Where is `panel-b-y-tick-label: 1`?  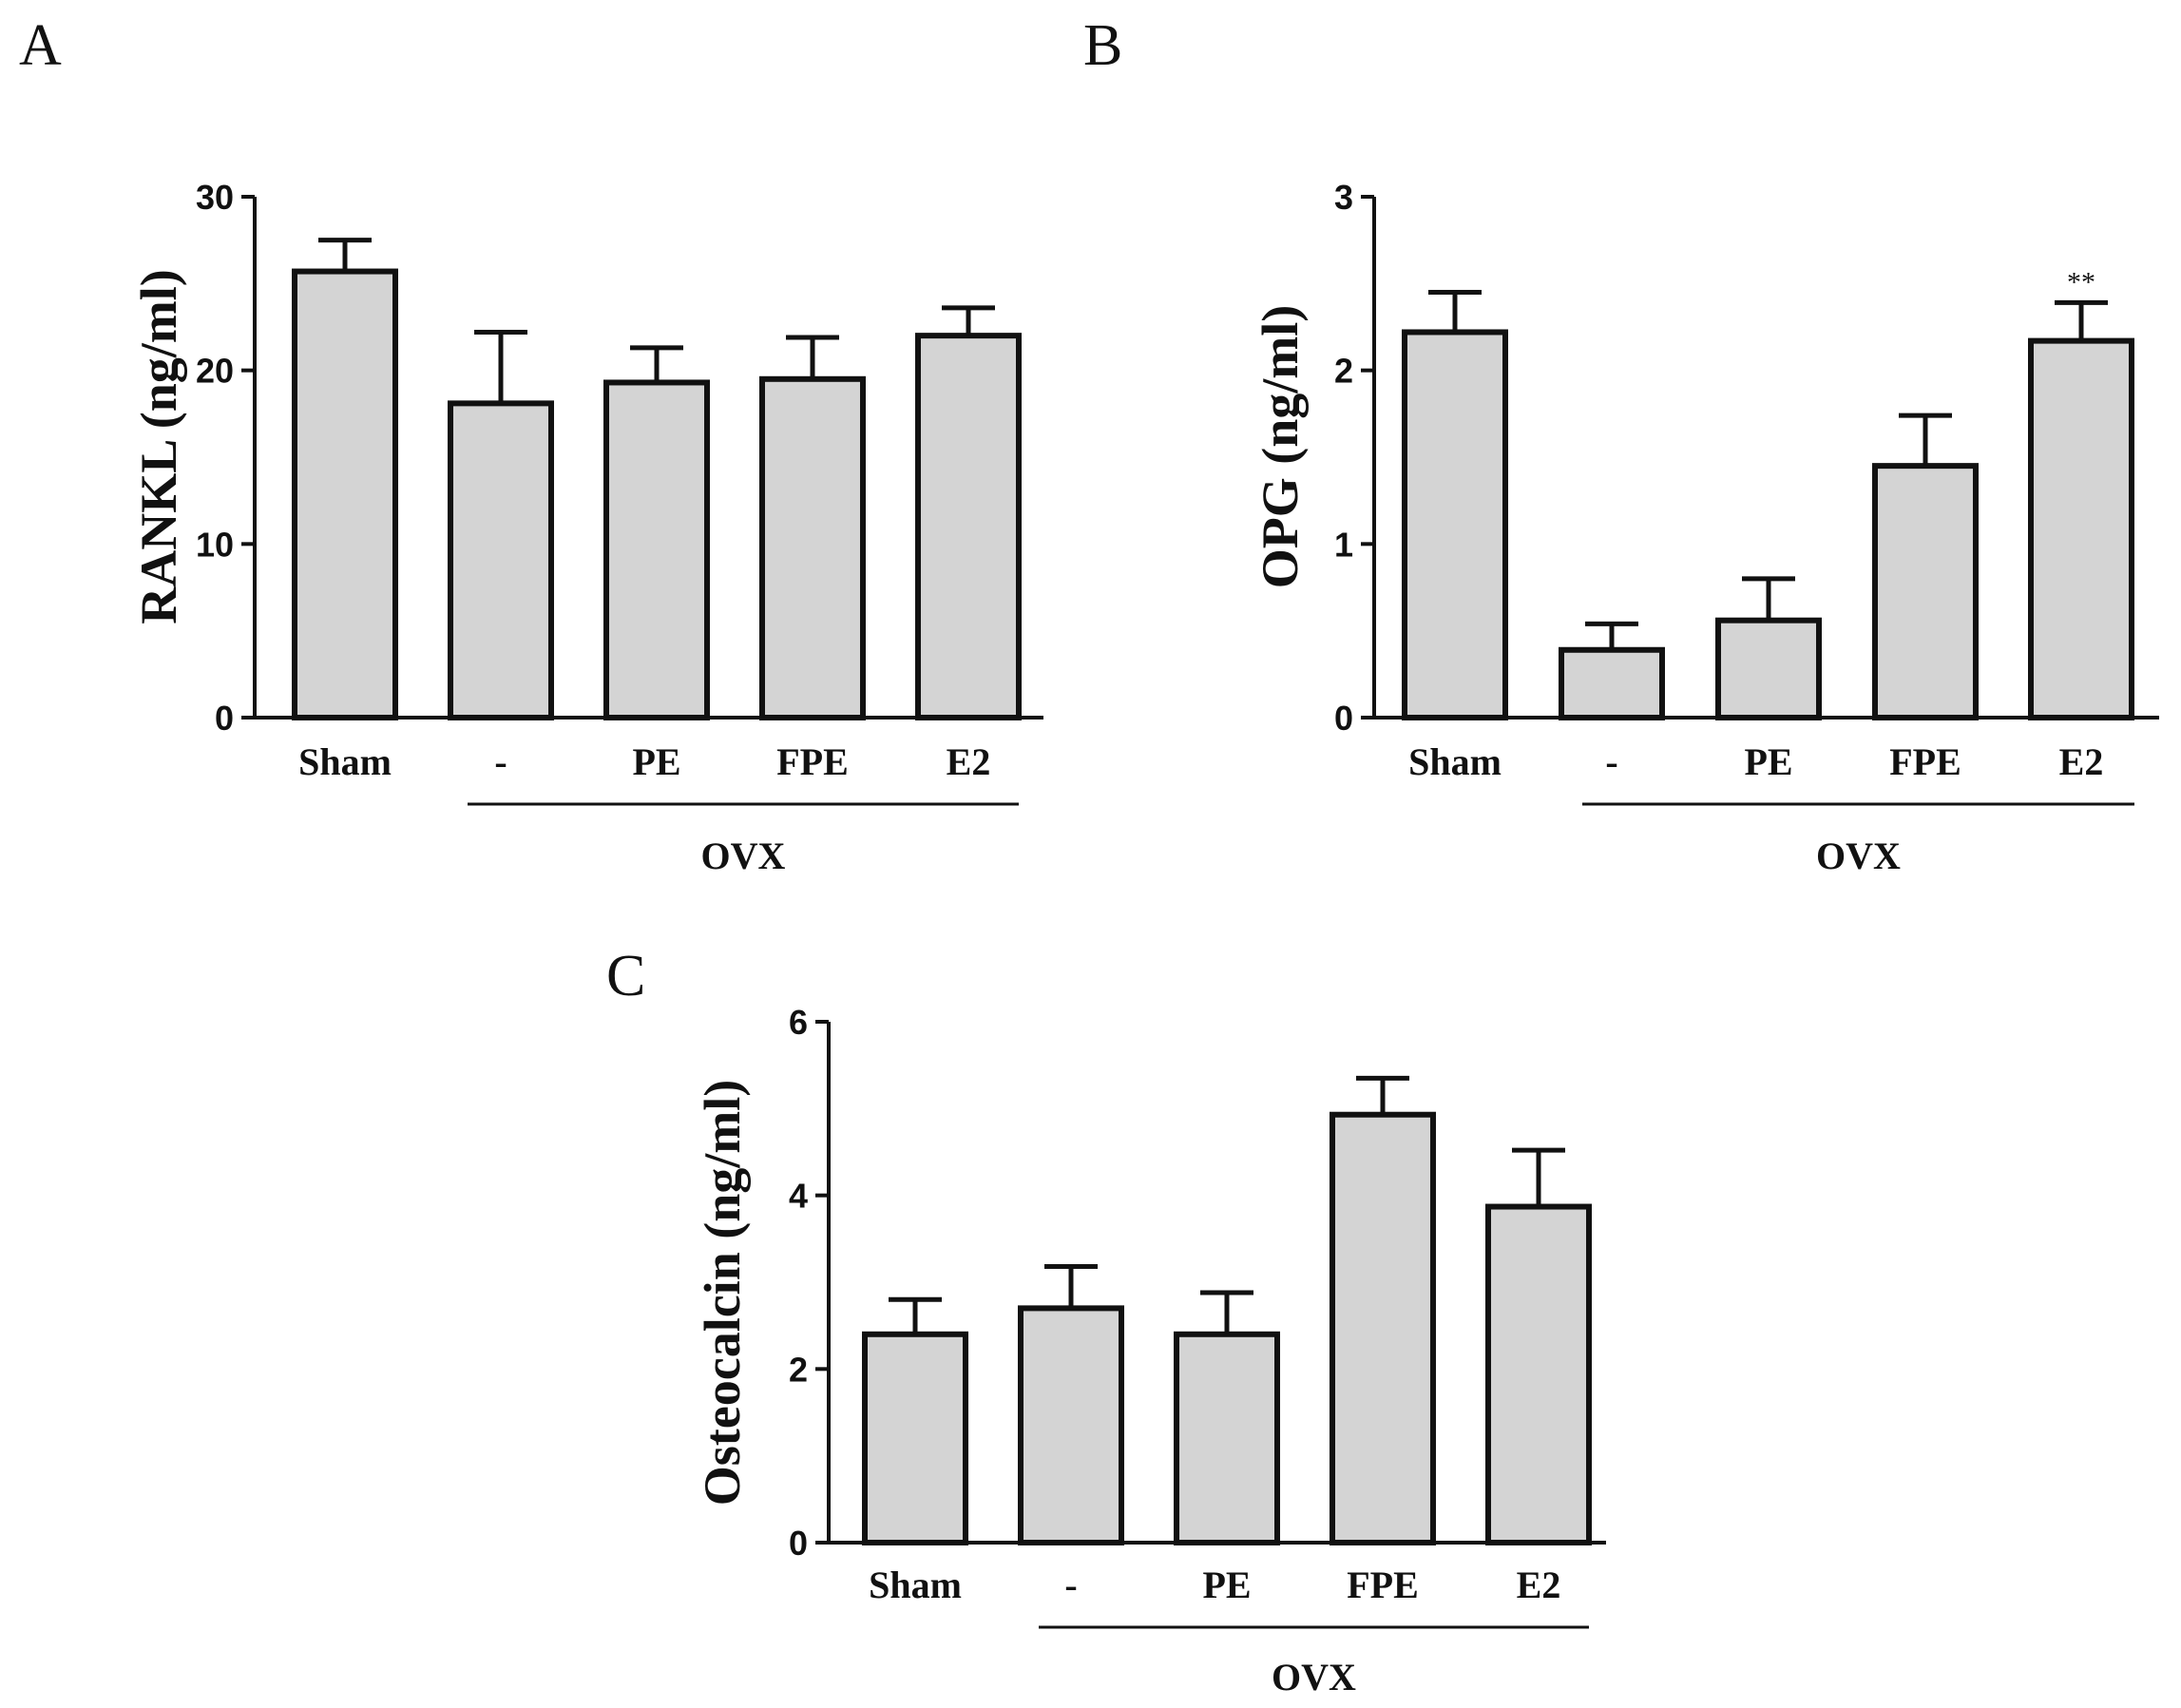 panel-b-y-tick-label: 1 is located at coordinates (1343, 544).